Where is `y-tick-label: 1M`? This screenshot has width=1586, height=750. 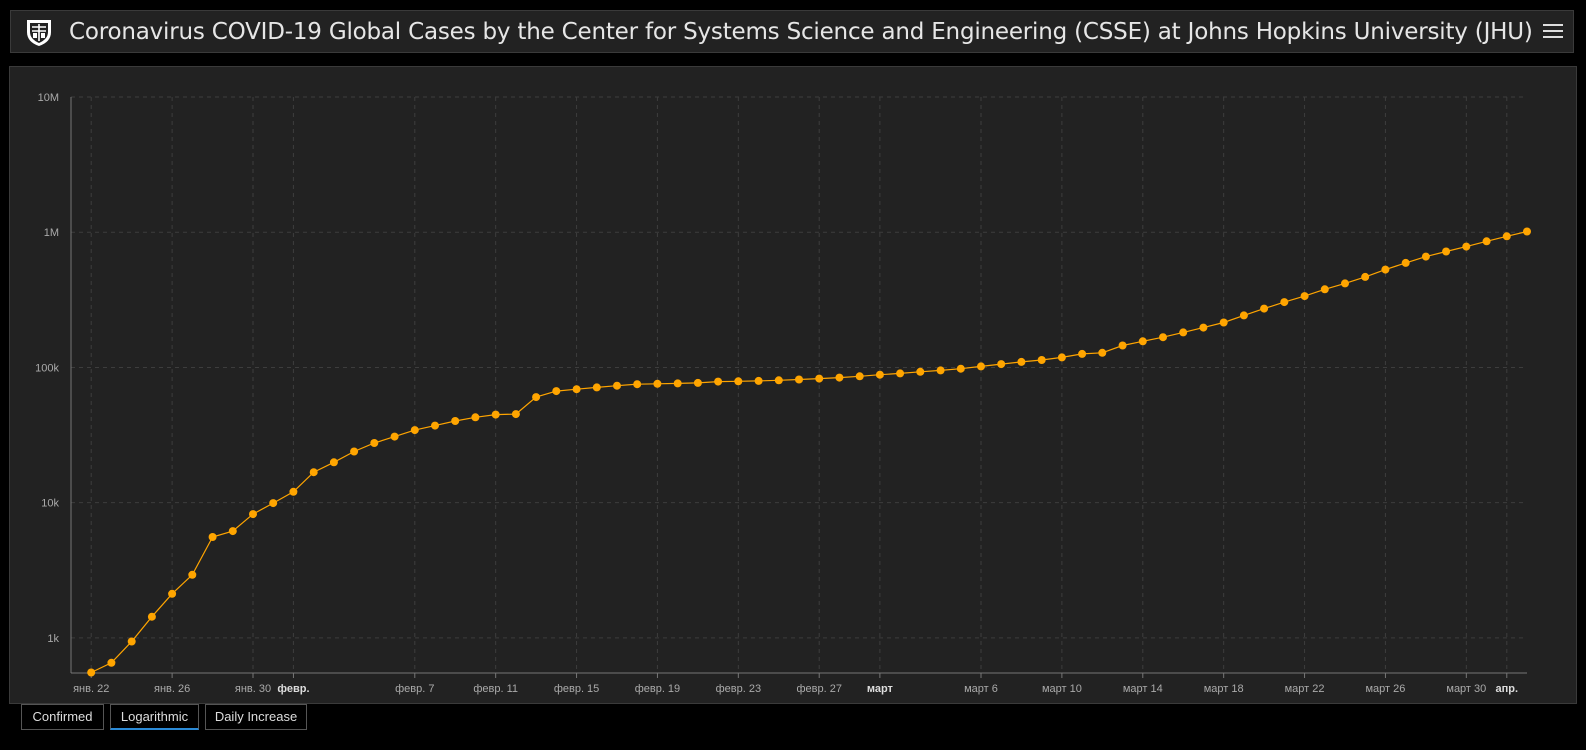
y-tick-label: 1M is located at coordinates (51, 233).